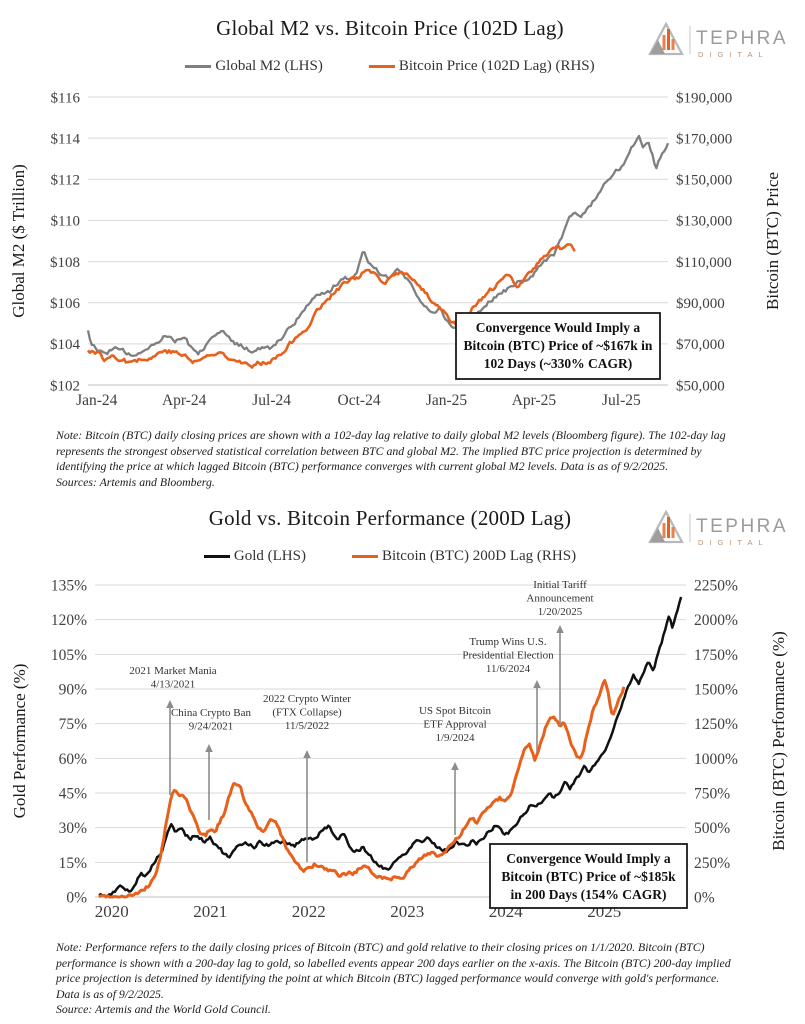 The image size is (805, 1024). I want to click on right-axis-tick-label: 2000%, so click(716, 620).